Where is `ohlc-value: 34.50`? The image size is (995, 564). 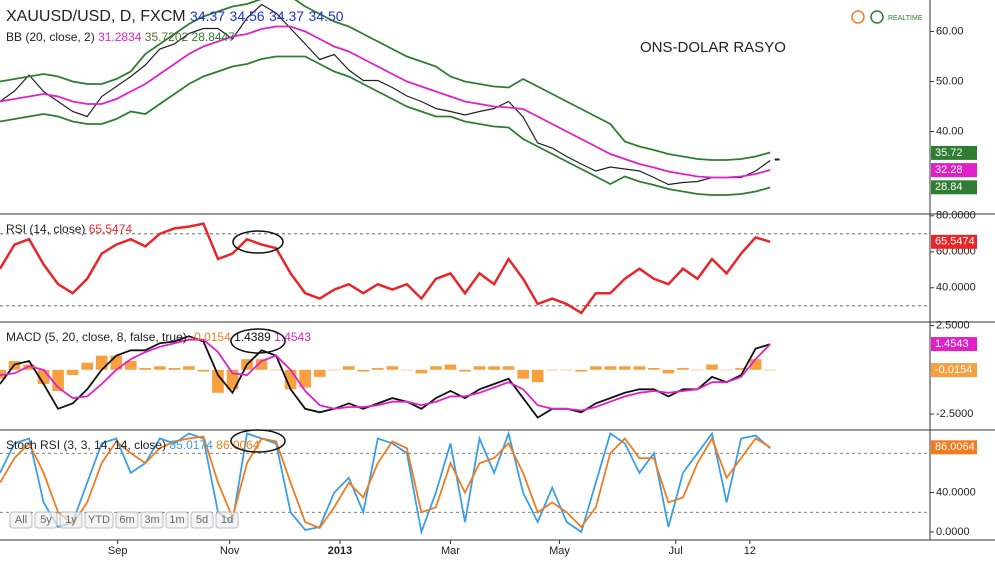
ohlc-value: 34.50 is located at coordinates (326, 16).